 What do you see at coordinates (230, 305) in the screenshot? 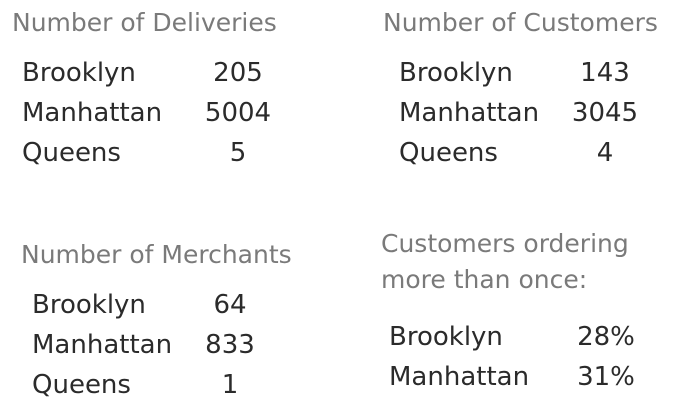
I see `row-value: 64` at bounding box center [230, 305].